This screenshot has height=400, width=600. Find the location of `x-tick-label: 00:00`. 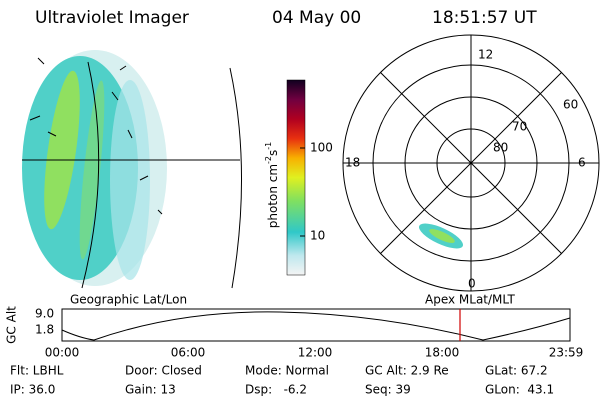

x-tick-label: 00:00 is located at coordinates (62, 353).